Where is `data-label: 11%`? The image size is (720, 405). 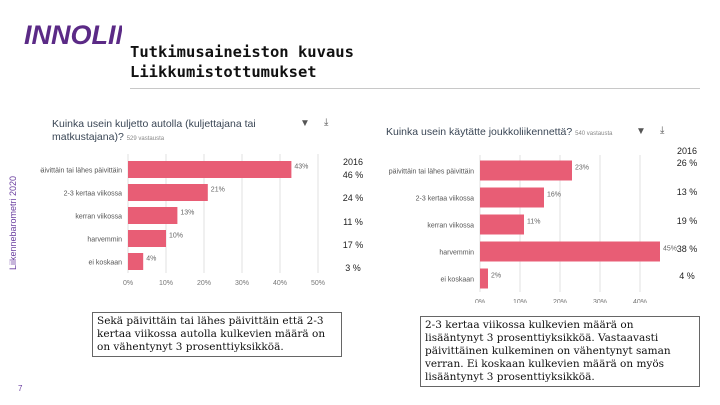
data-label: 11% is located at coordinates (534, 222).